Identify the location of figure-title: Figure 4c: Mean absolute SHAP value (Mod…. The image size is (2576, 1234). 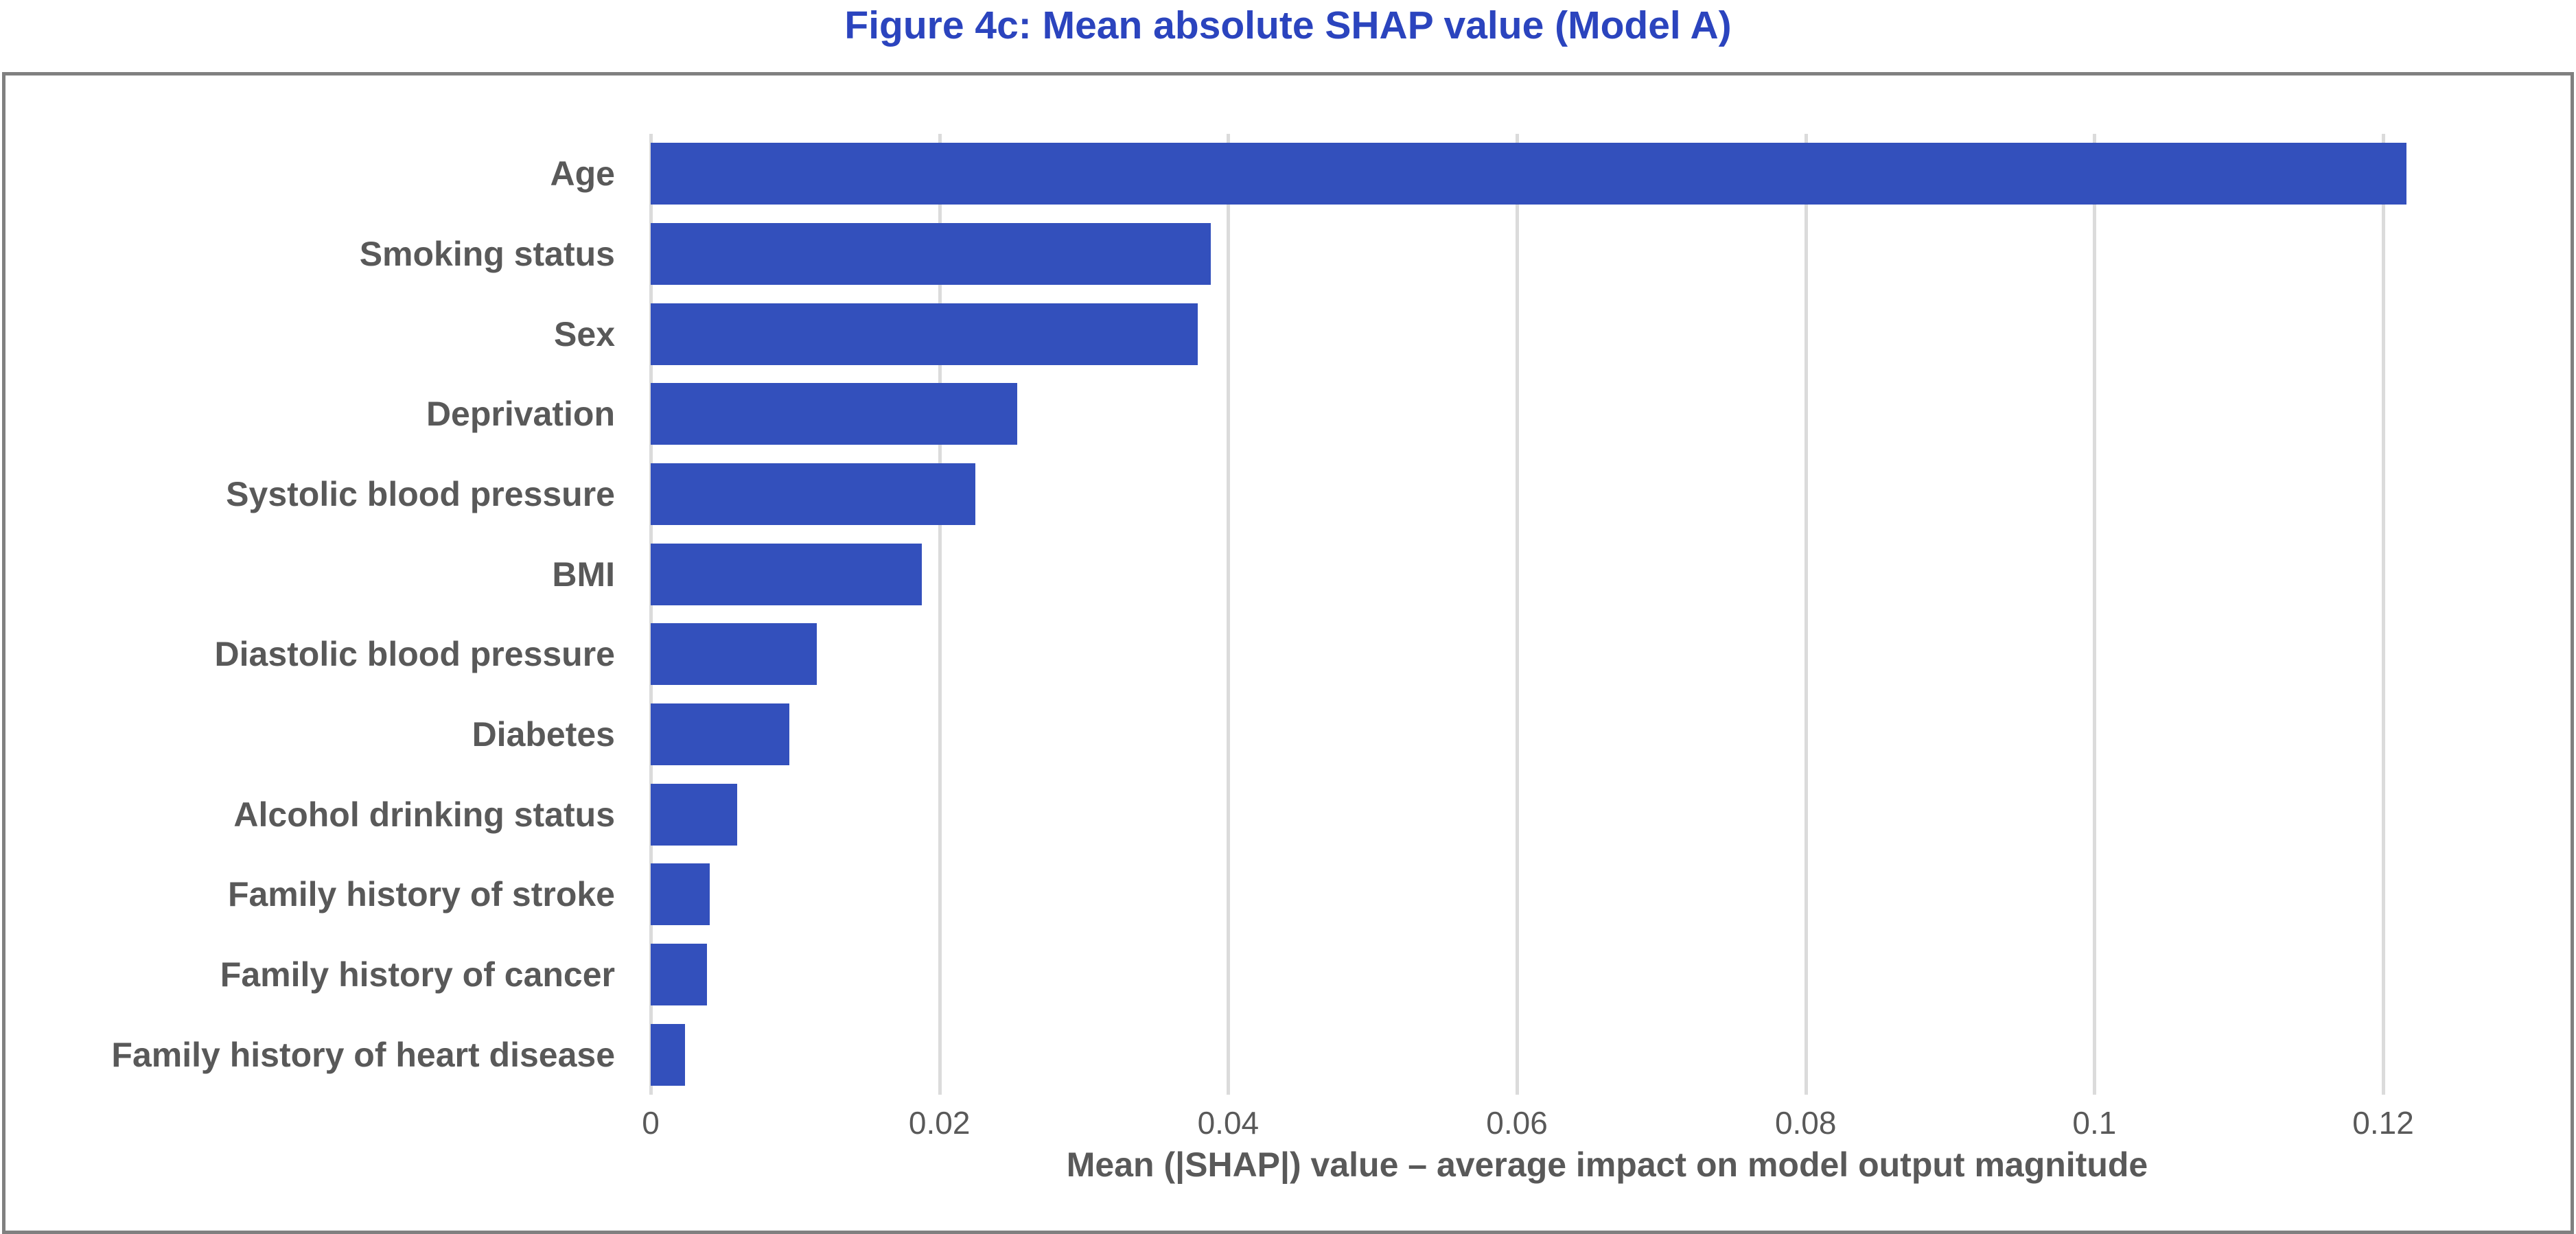
(1288, 25).